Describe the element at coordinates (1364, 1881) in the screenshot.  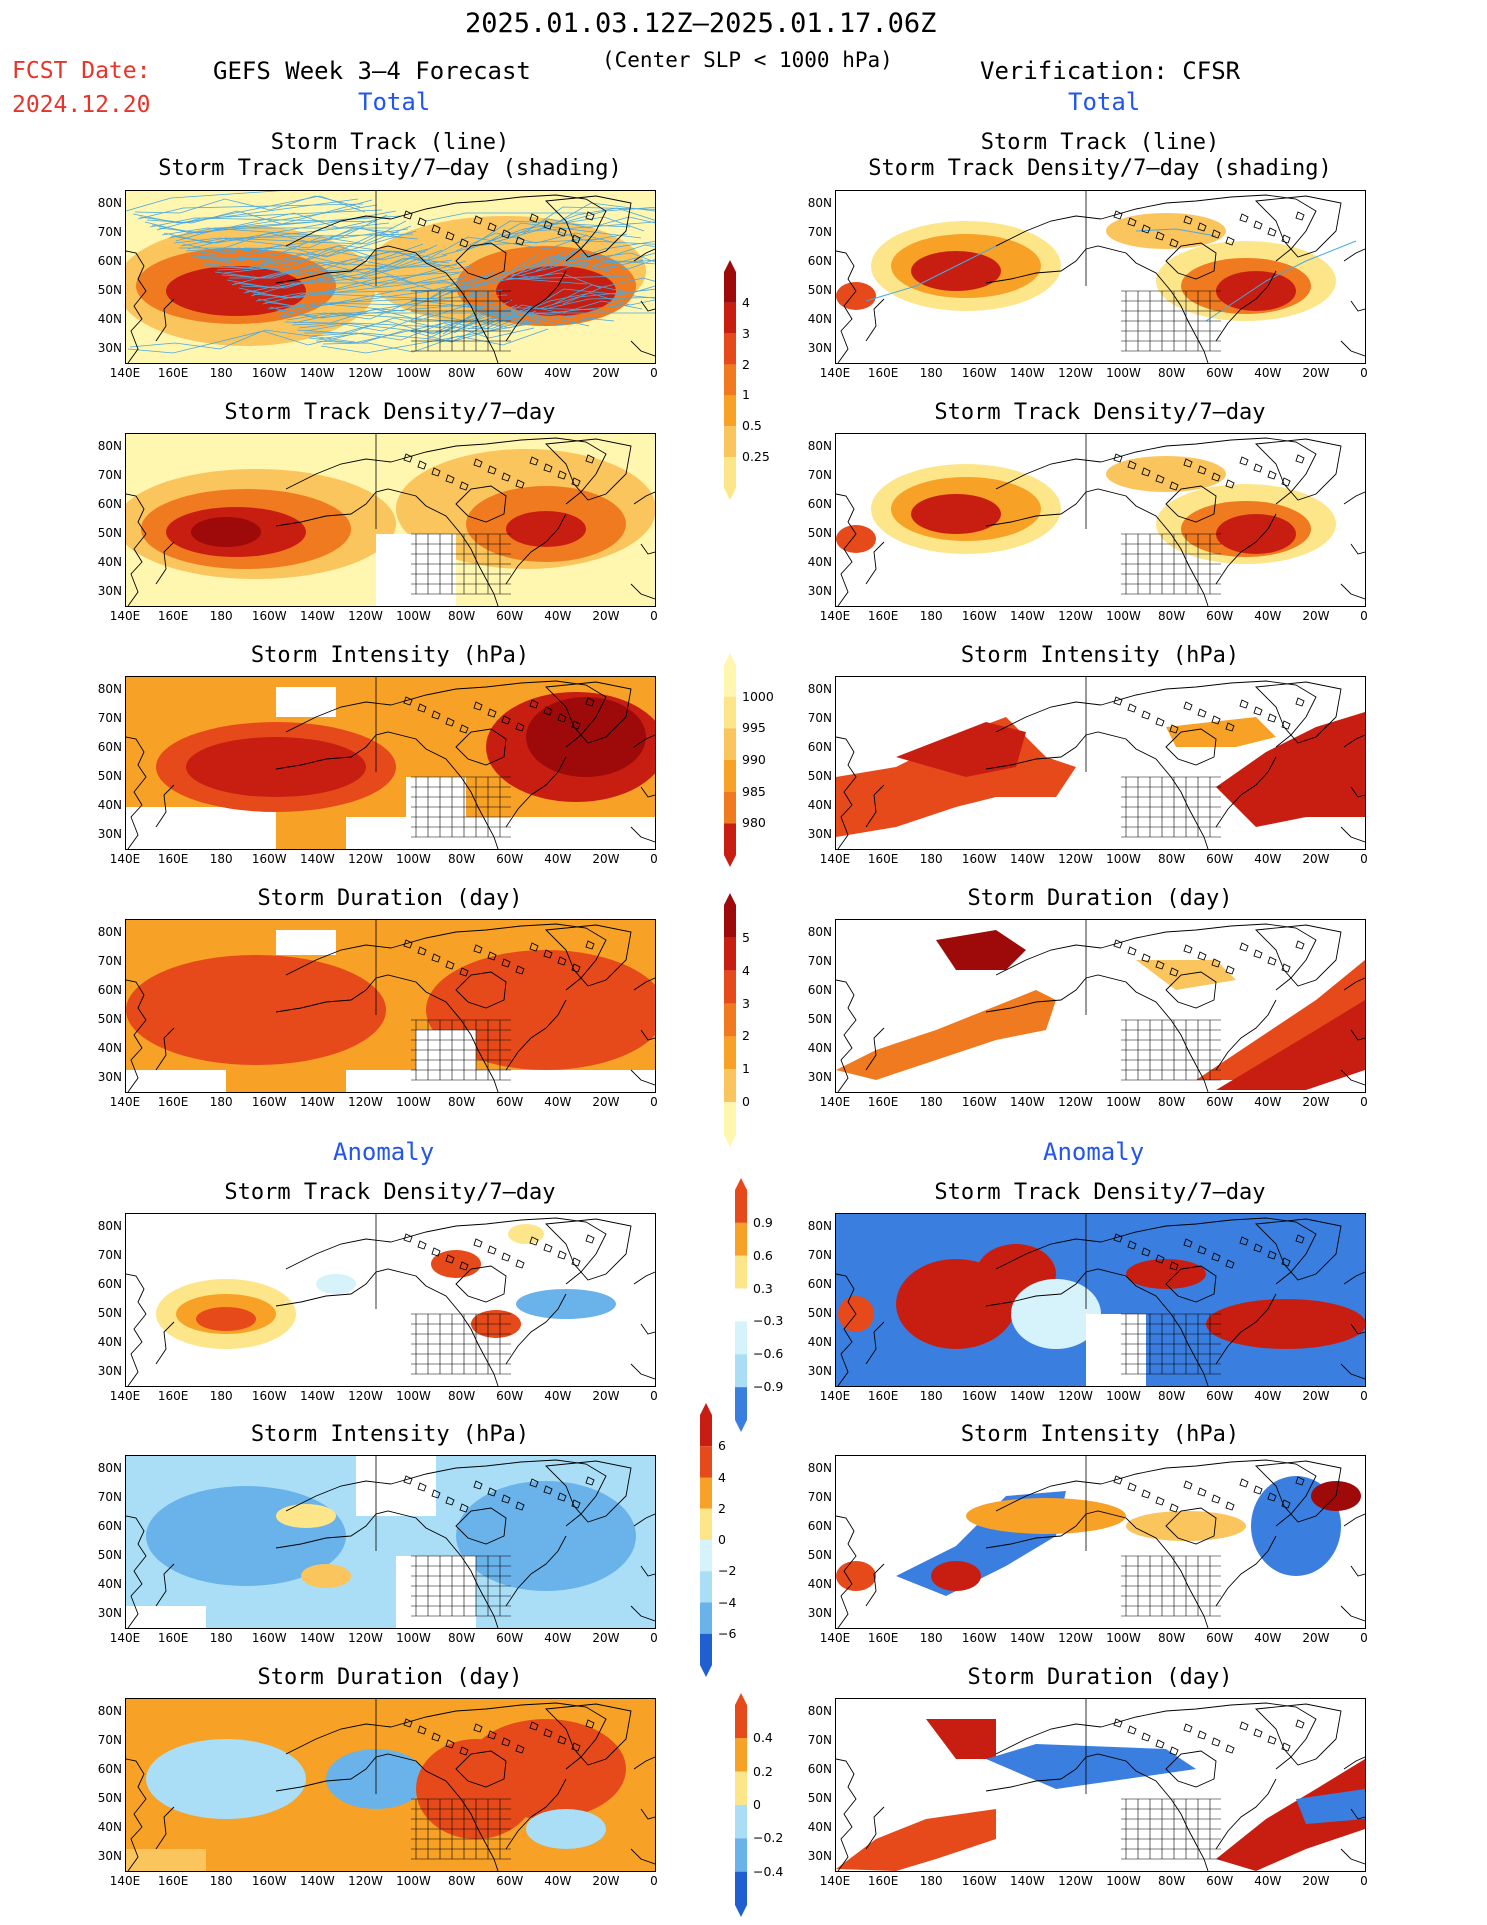
I see `lon-label: 0` at that location.